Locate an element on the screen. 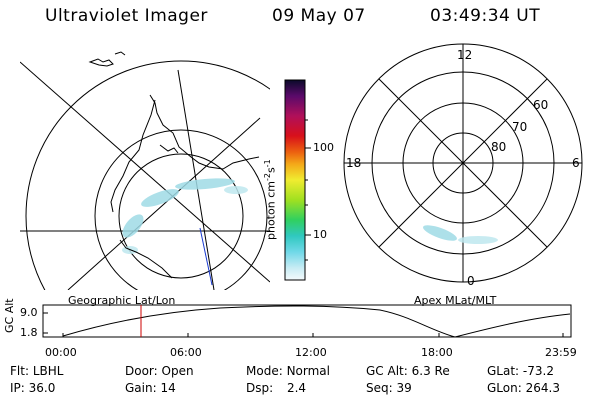 The height and width of the screenshot is (400, 600). altitude-curve is located at coordinates (316, 321).